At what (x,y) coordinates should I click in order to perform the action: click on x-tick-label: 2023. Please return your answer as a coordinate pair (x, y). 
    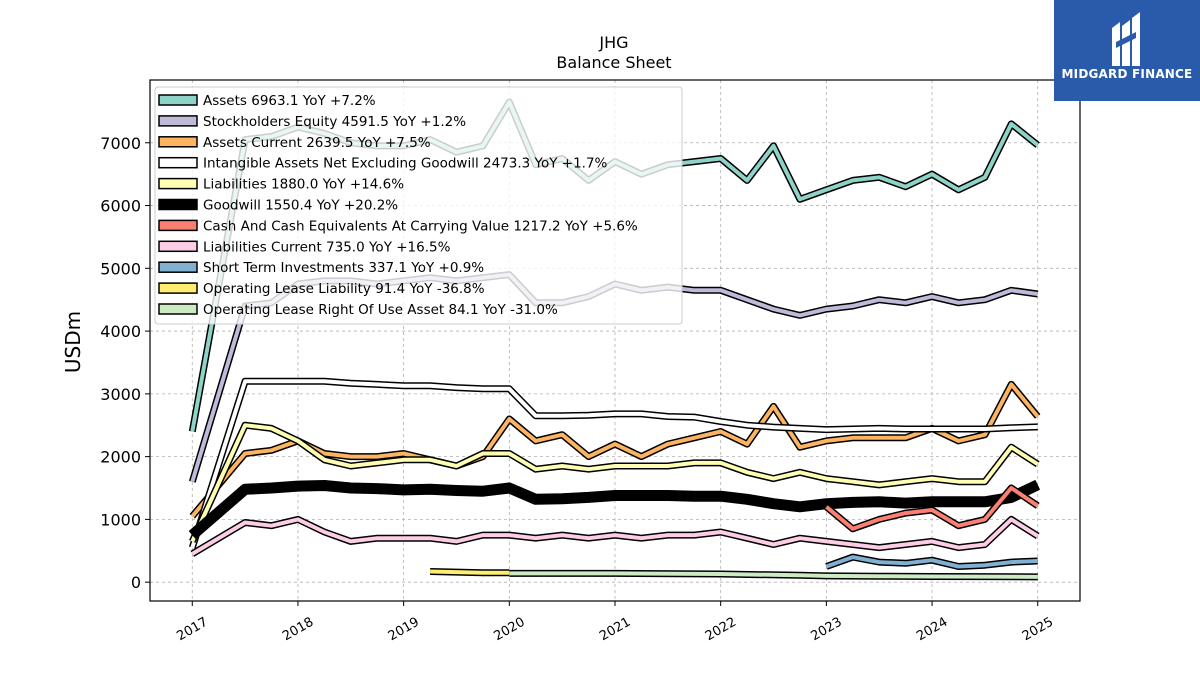
    Looking at the image, I should click on (827, 630).